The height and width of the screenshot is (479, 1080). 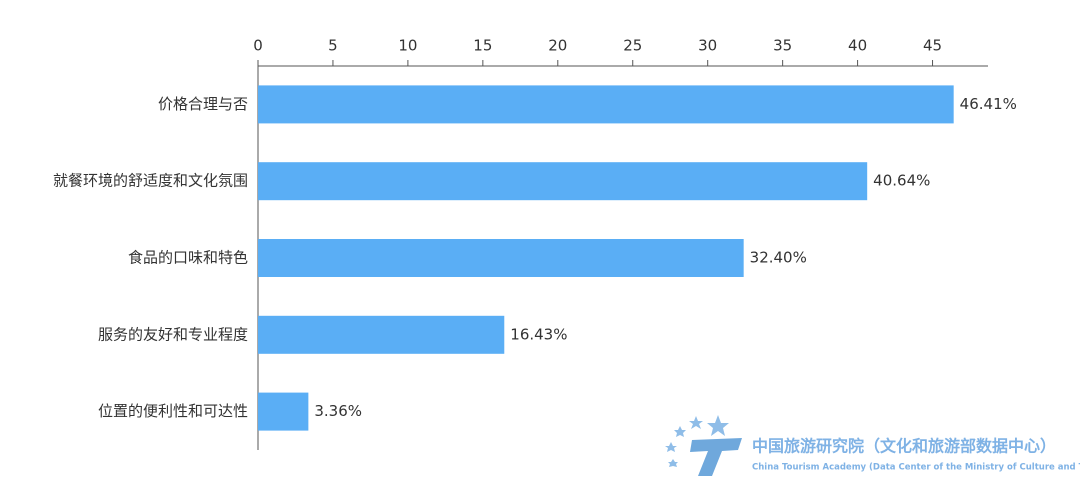 What do you see at coordinates (778, 258) in the screenshot?
I see `data-label: 32.40%` at bounding box center [778, 258].